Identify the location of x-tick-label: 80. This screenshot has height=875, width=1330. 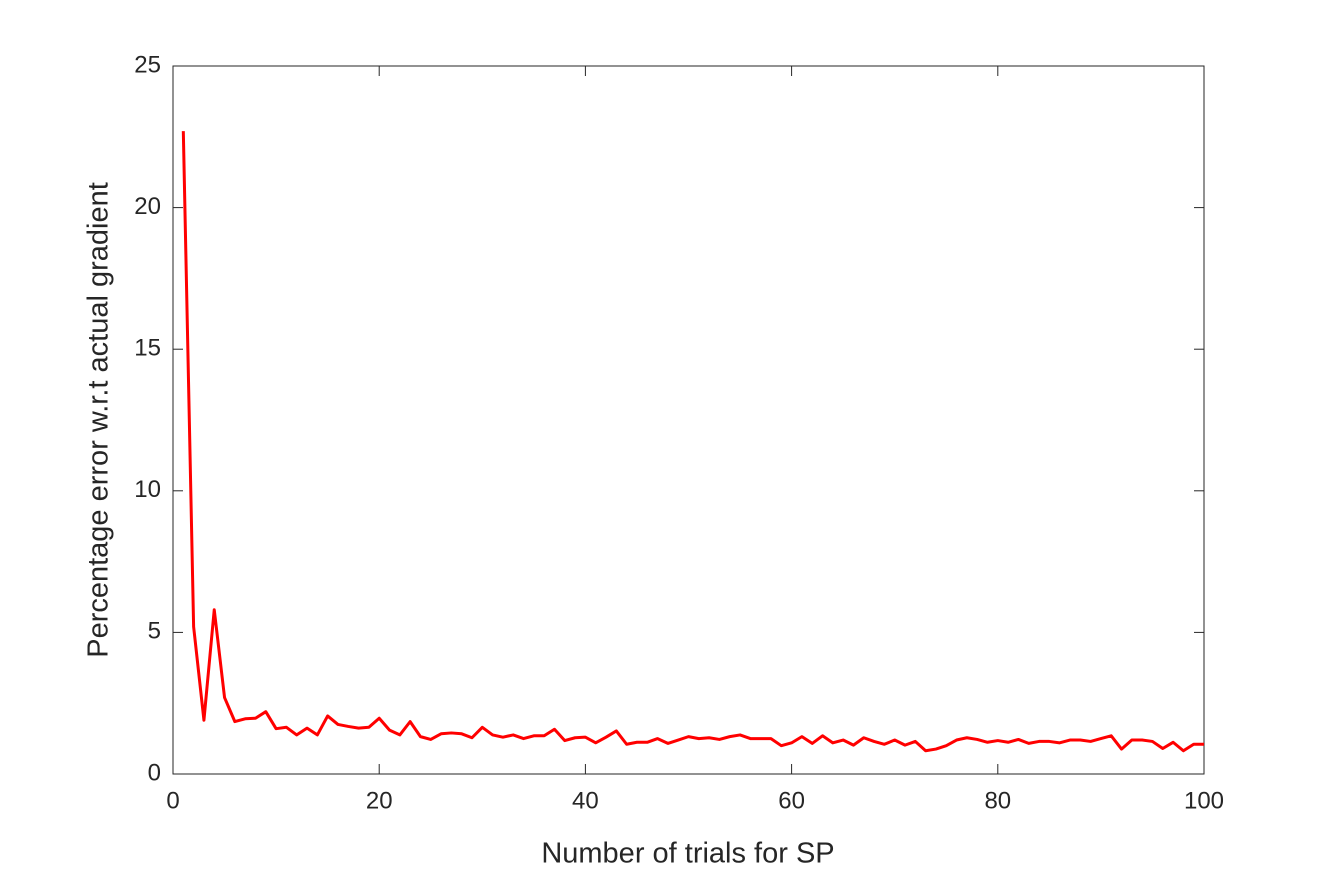
(997, 800).